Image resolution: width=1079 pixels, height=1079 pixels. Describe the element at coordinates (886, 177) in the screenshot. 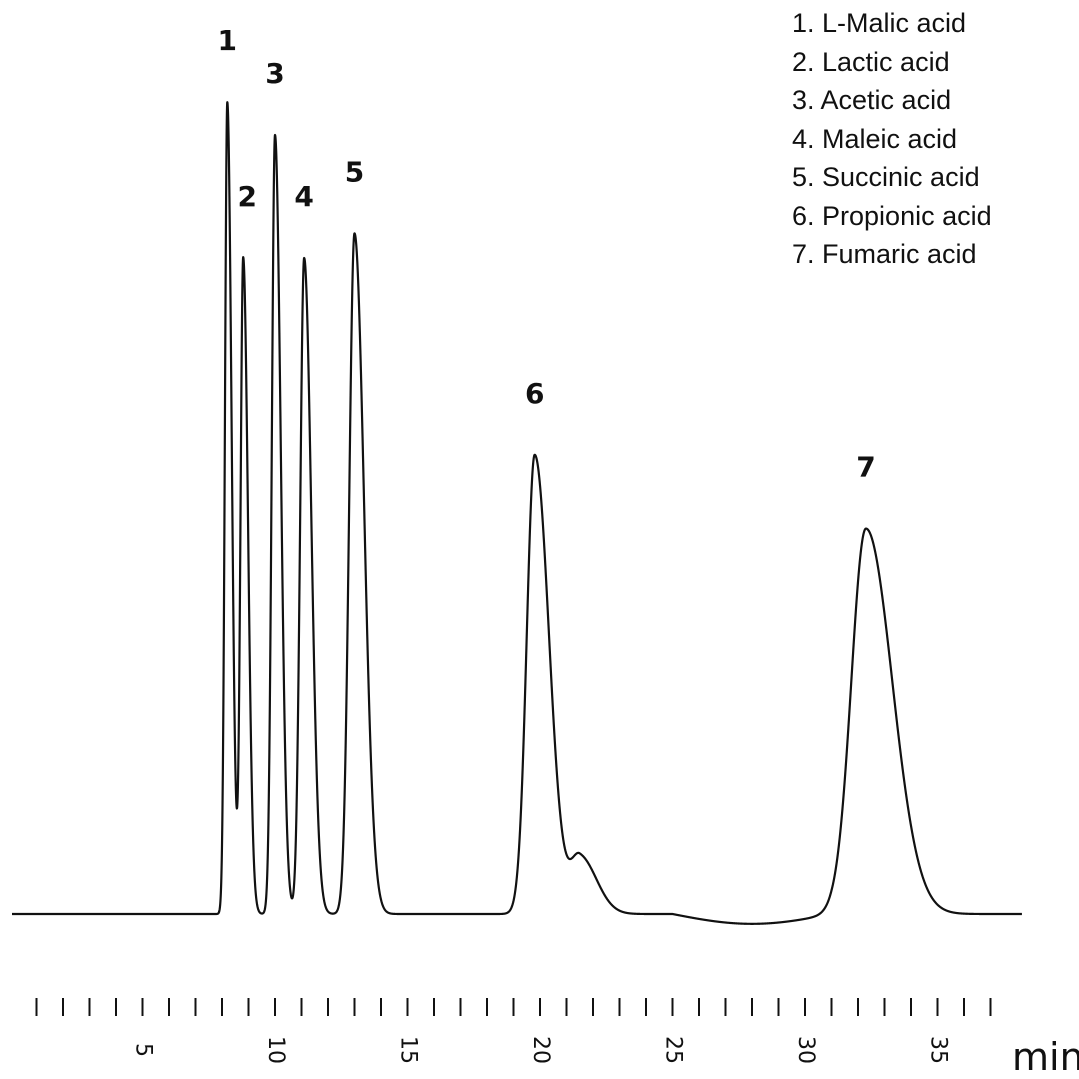

I see `legend-item: 5. Succinic acid` at that location.